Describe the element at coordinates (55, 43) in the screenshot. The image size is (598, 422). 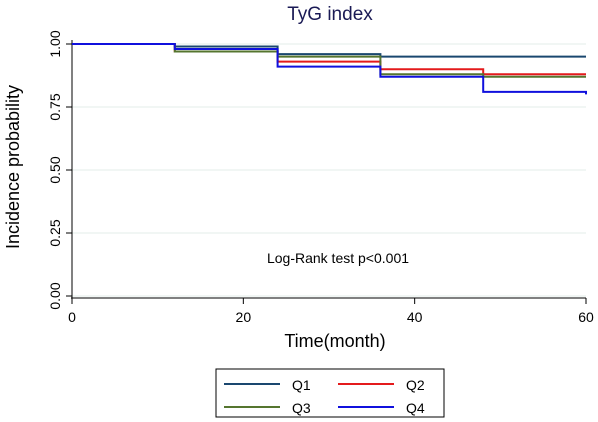
I see `y-tick-label-4: 1.00` at that location.